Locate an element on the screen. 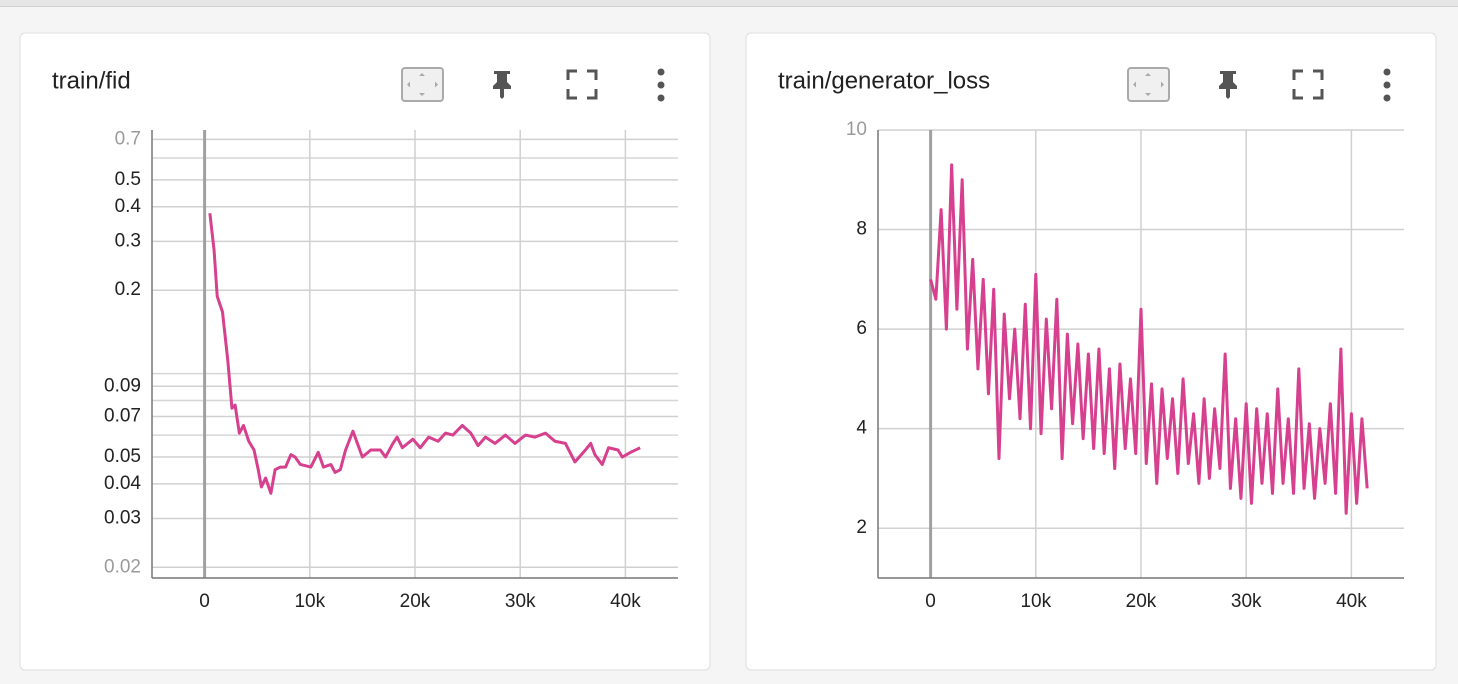 The width and height of the screenshot is (1458, 684). card-title: train/generator_loss is located at coordinates (884, 80).